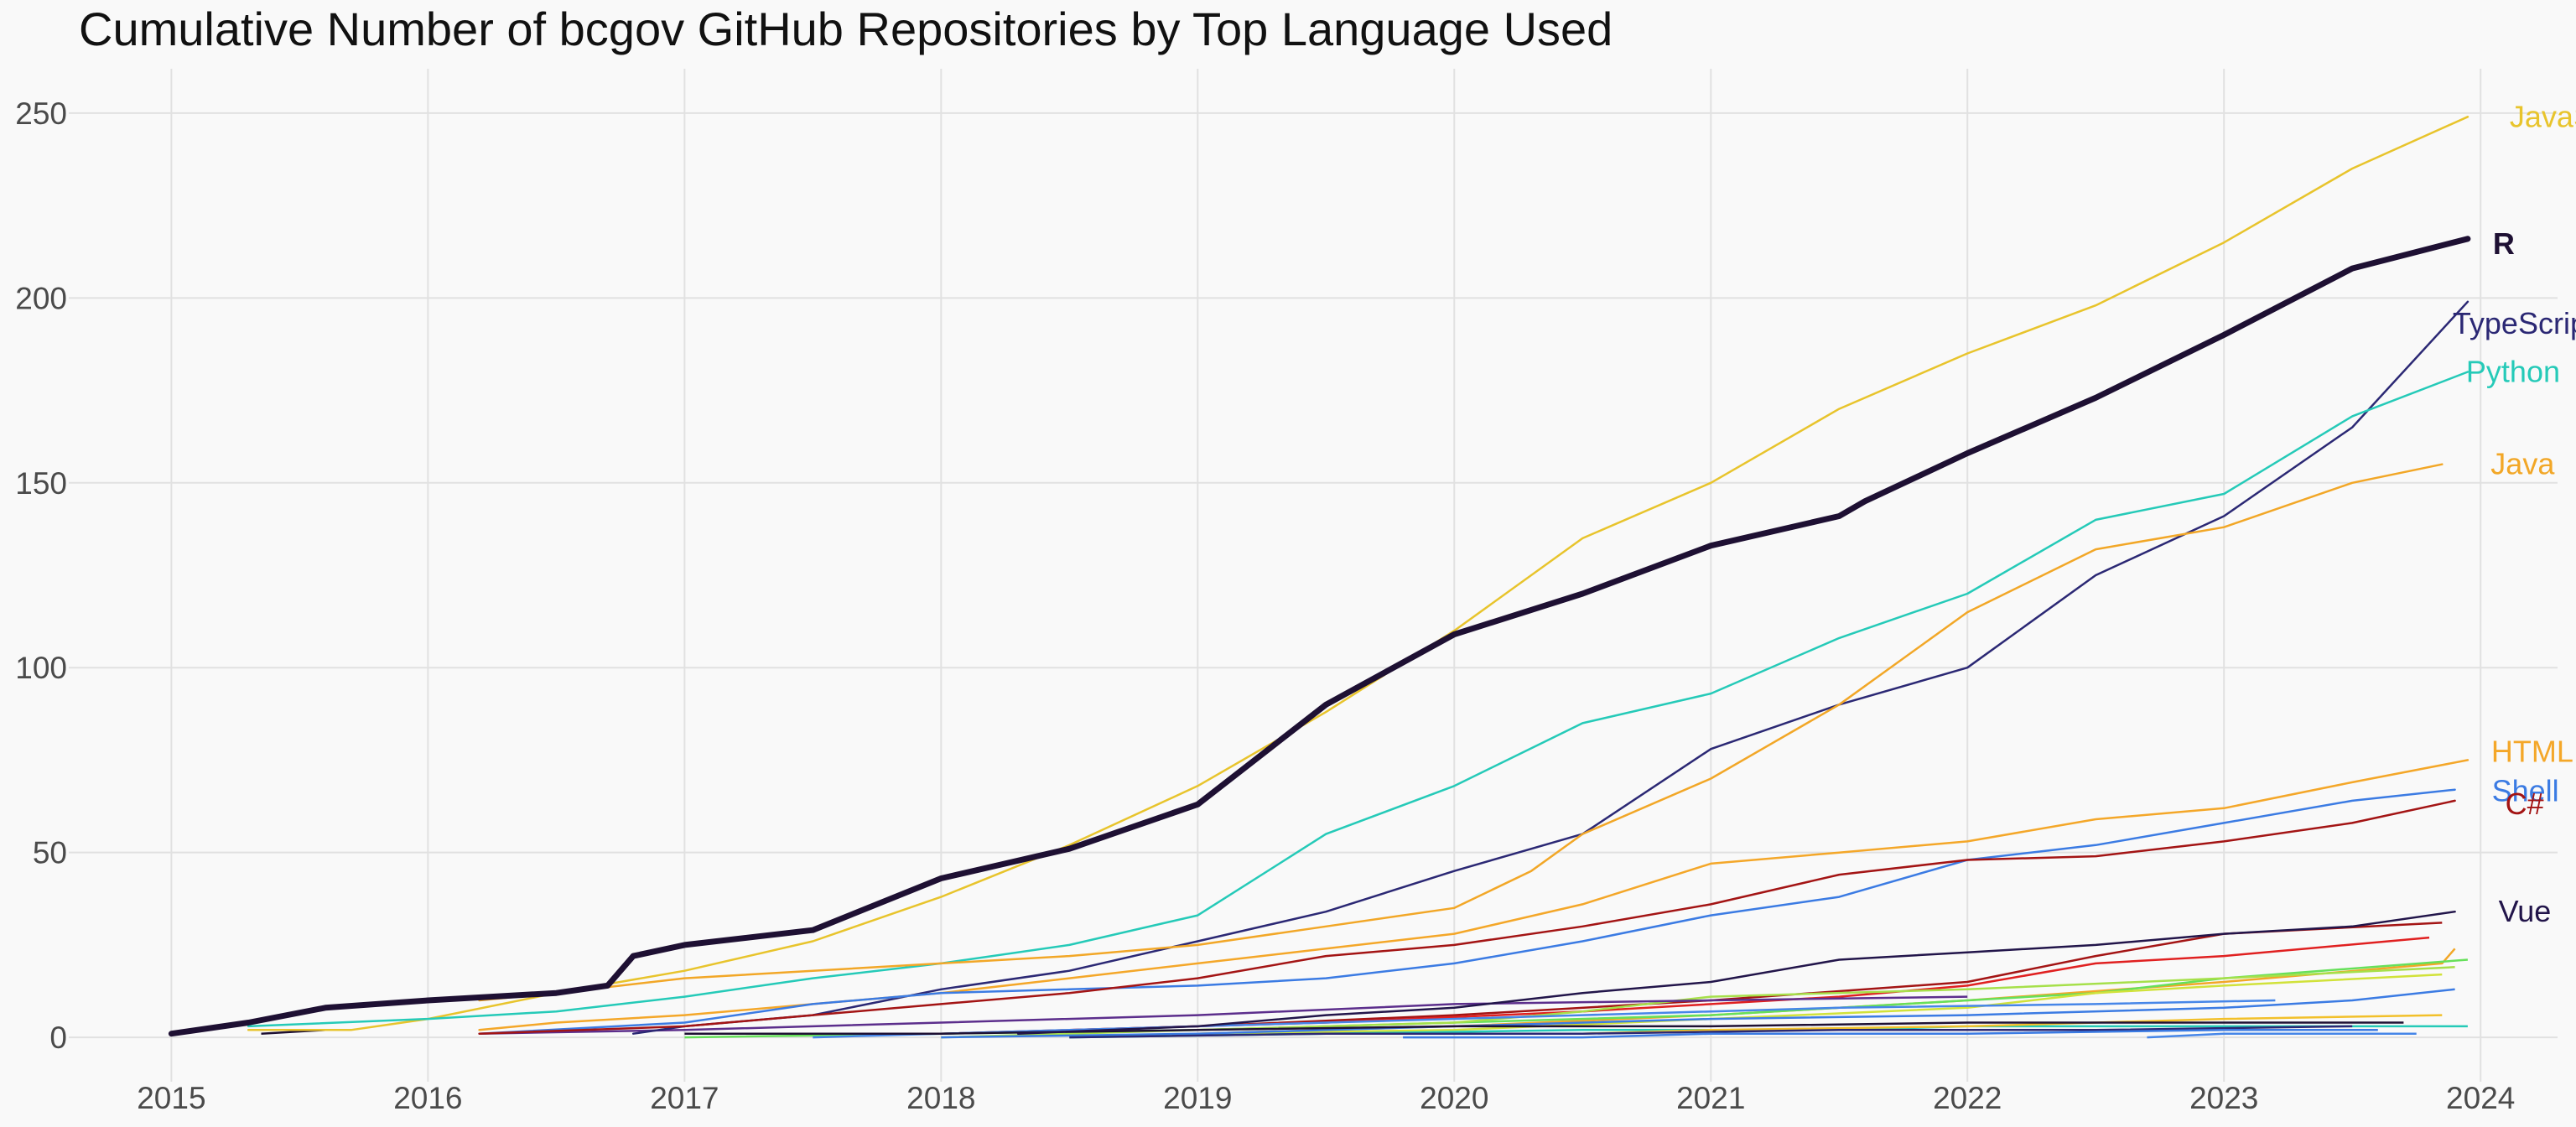 The height and width of the screenshot is (1127, 2576). Describe the element at coordinates (41, 668) in the screenshot. I see `y-tick-label: 100` at that location.